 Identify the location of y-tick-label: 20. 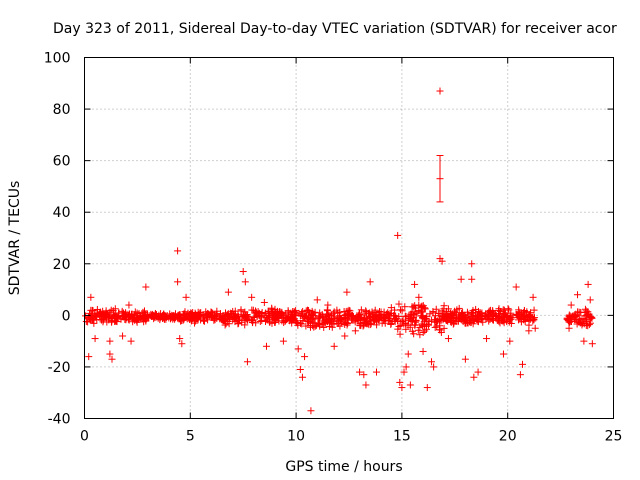
(62, 265).